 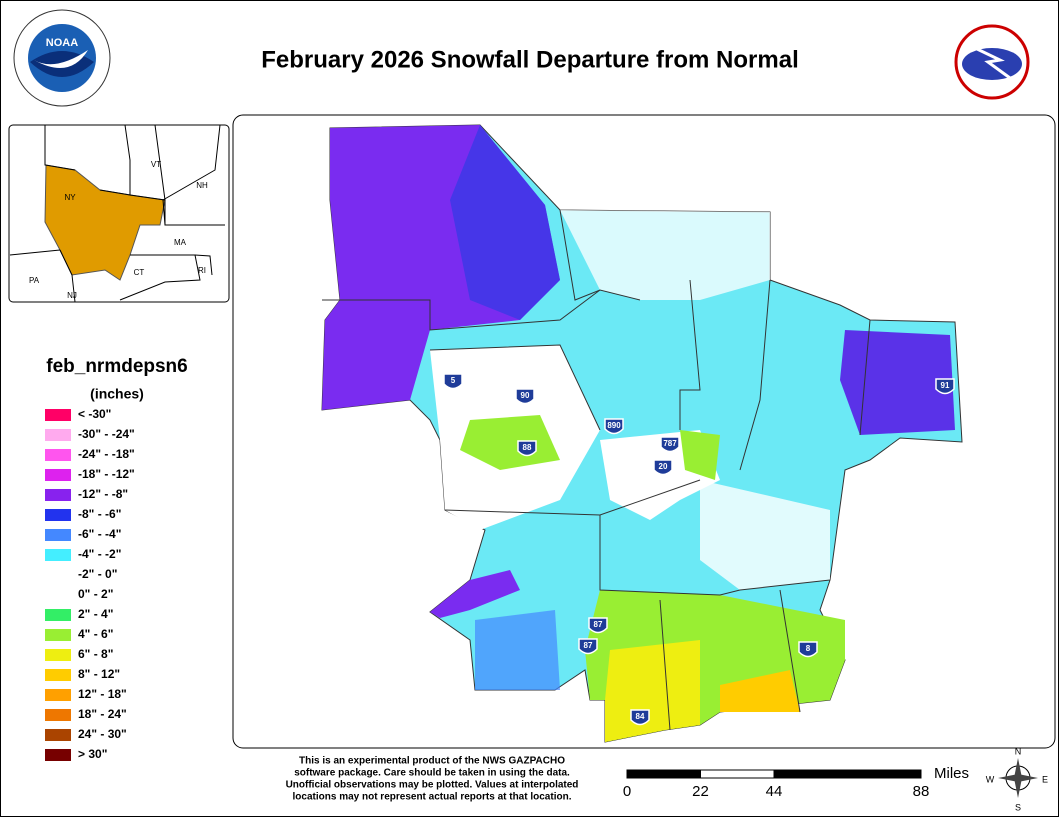 What do you see at coordinates (951, 773) in the screenshot?
I see `scale-unit: Miles` at bounding box center [951, 773].